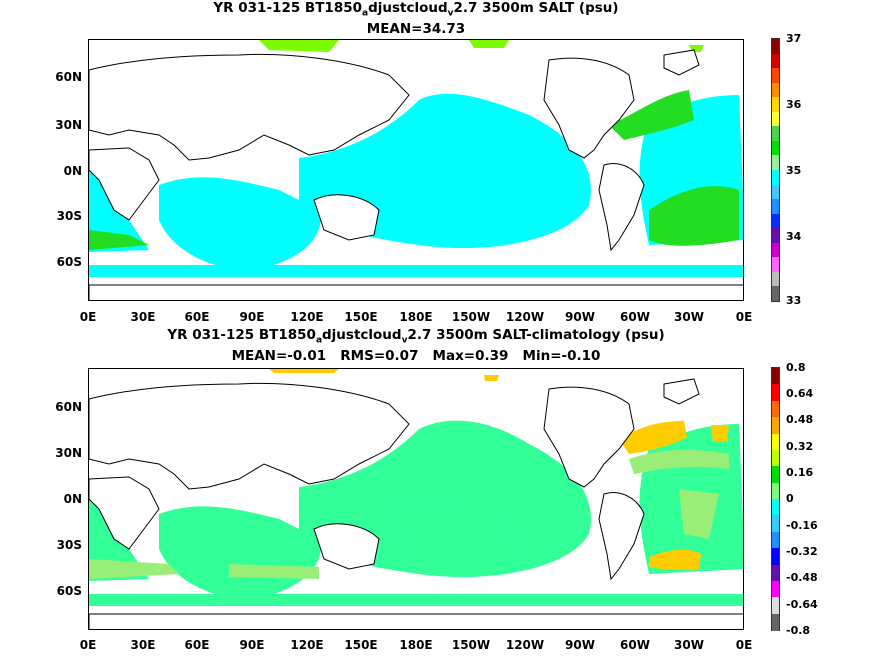 The image size is (875, 656). Describe the element at coordinates (802, 551) in the screenshot. I see `bottom-colorbar-label: -0.32` at that location.